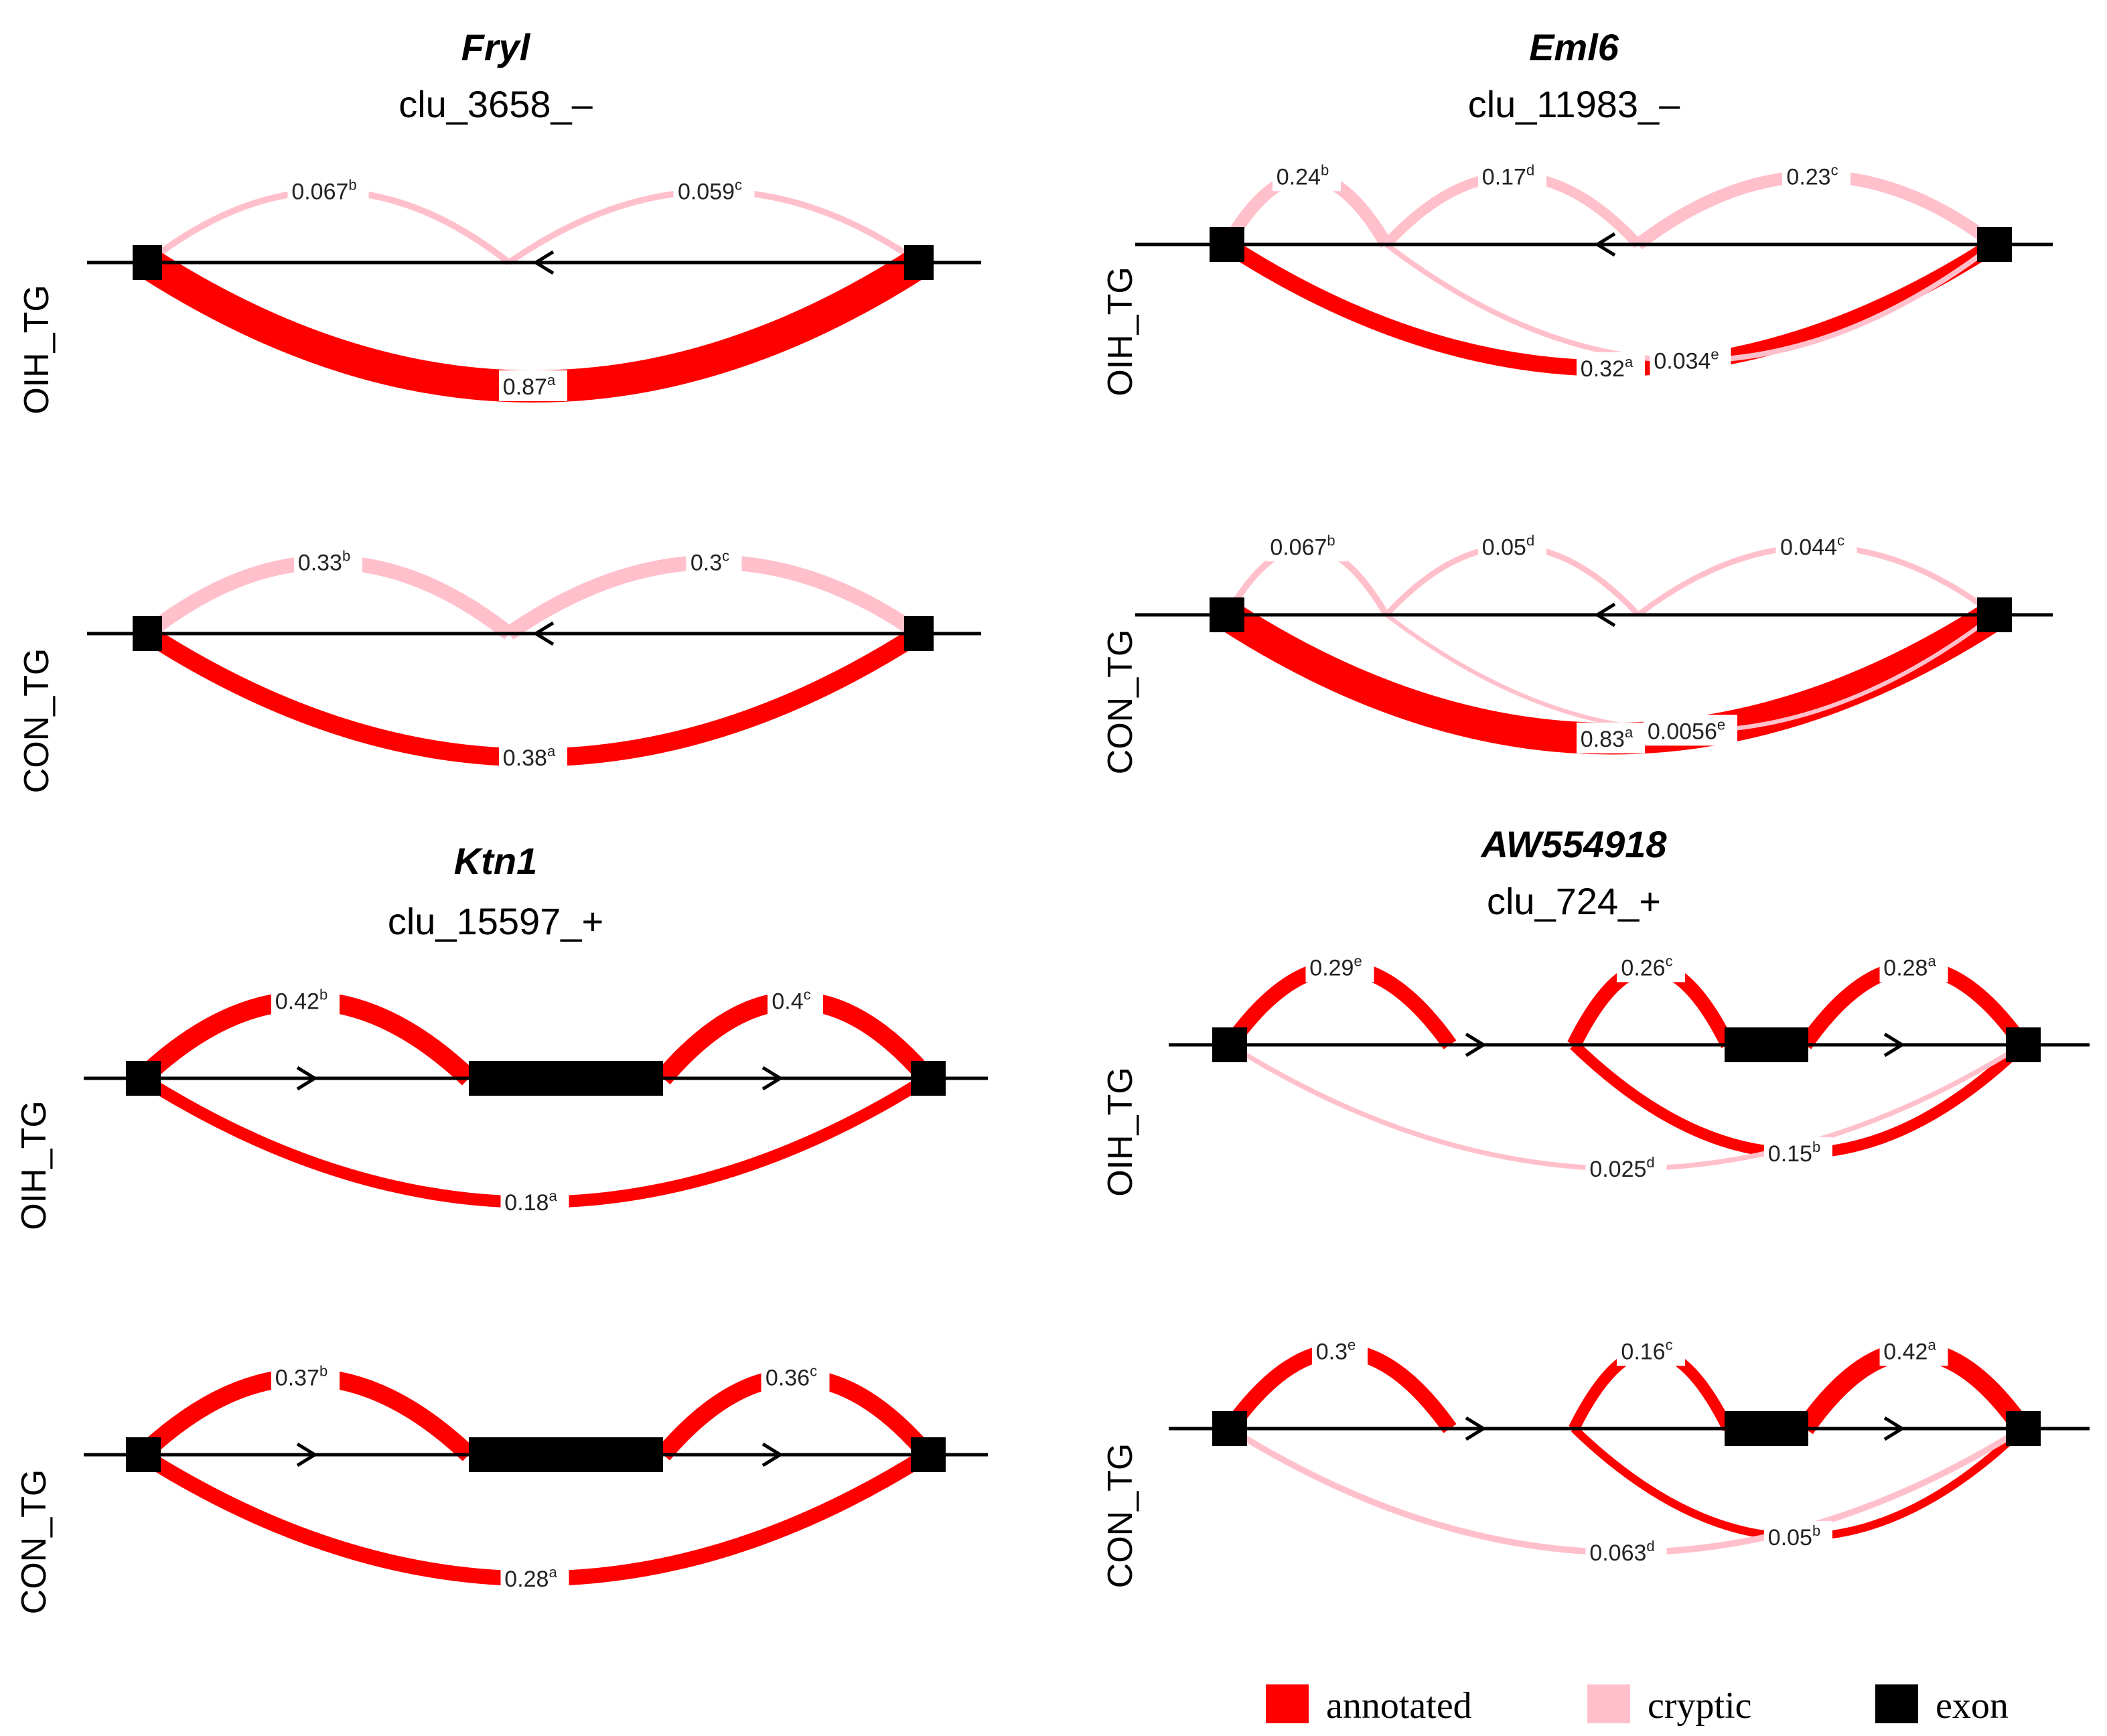  What do you see at coordinates (788, 1377) in the screenshot?
I see `junction-value: 0.36` at bounding box center [788, 1377].